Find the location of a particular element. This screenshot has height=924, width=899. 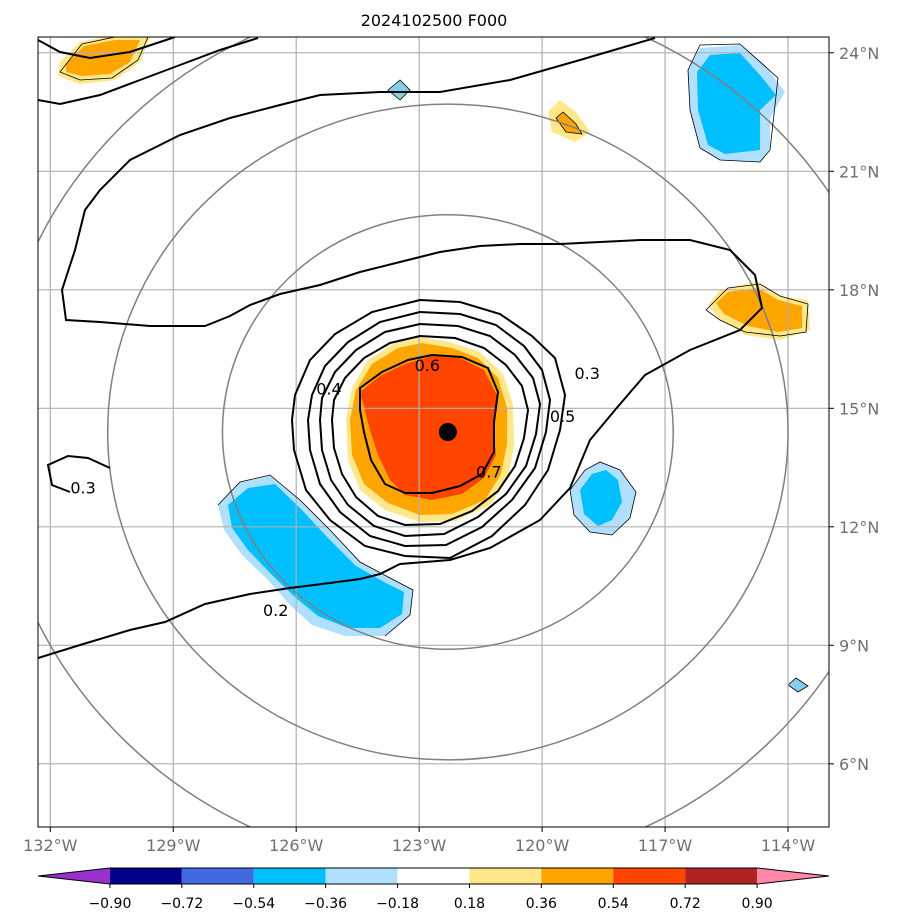

contour-0.2-north is located at coordinates (148, 71).